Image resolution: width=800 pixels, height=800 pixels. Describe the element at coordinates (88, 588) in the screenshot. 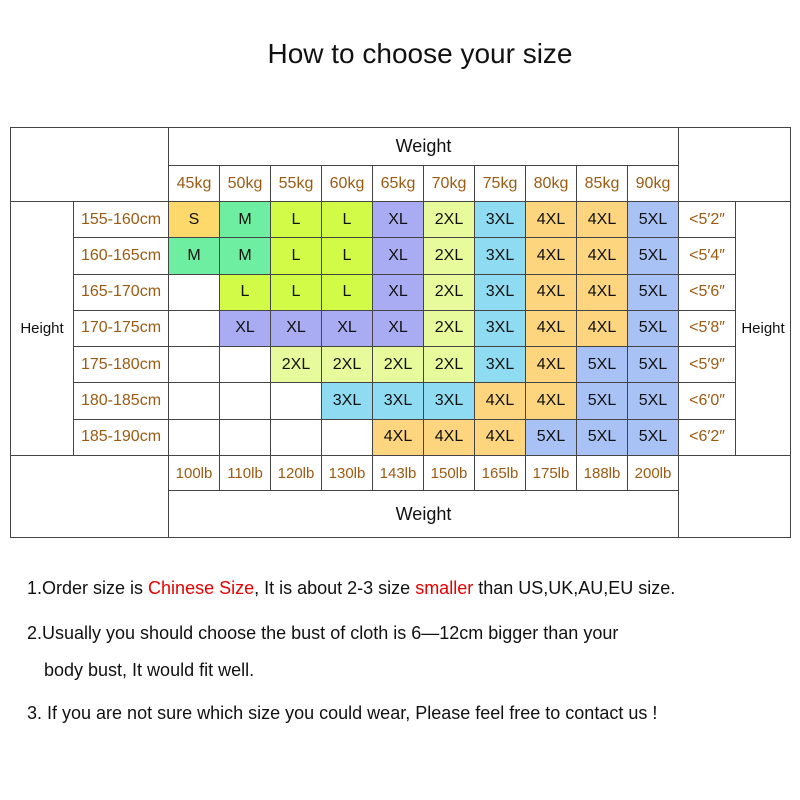

I see `note-text: 1.Order size is` at that location.